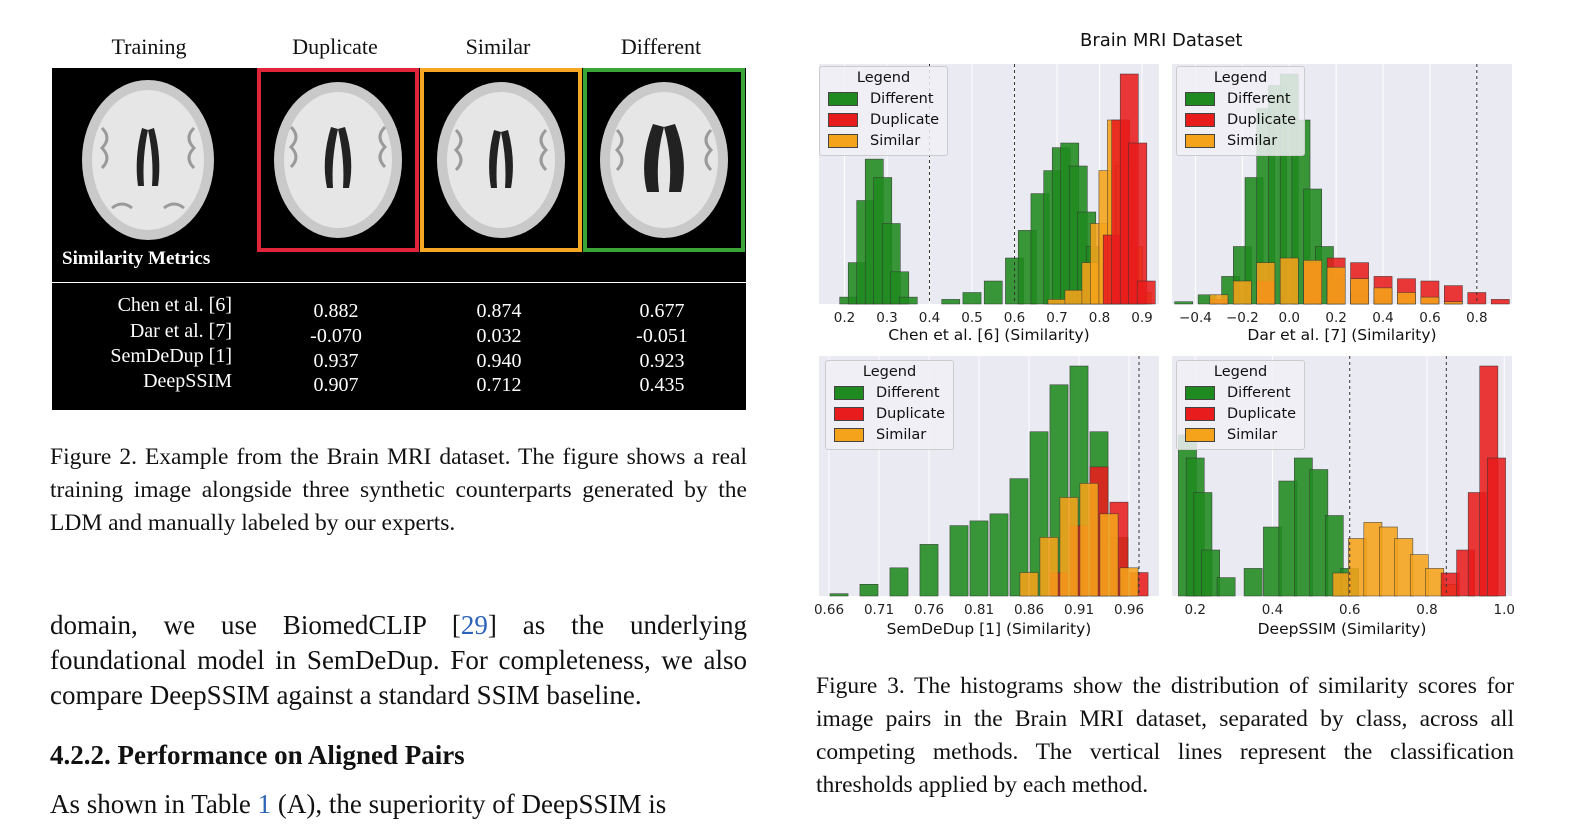 Image resolution: width=1589 pixels, height=839 pixels. What do you see at coordinates (469, 804) in the screenshot?
I see `body-text: (A), the superiority of DeepSSIM is` at bounding box center [469, 804].